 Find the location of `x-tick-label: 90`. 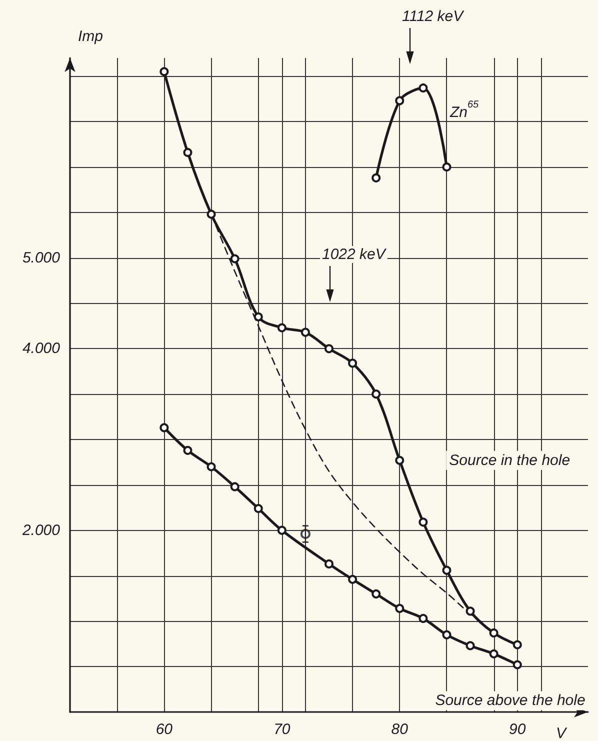

x-tick-label: 90 is located at coordinates (517, 729).